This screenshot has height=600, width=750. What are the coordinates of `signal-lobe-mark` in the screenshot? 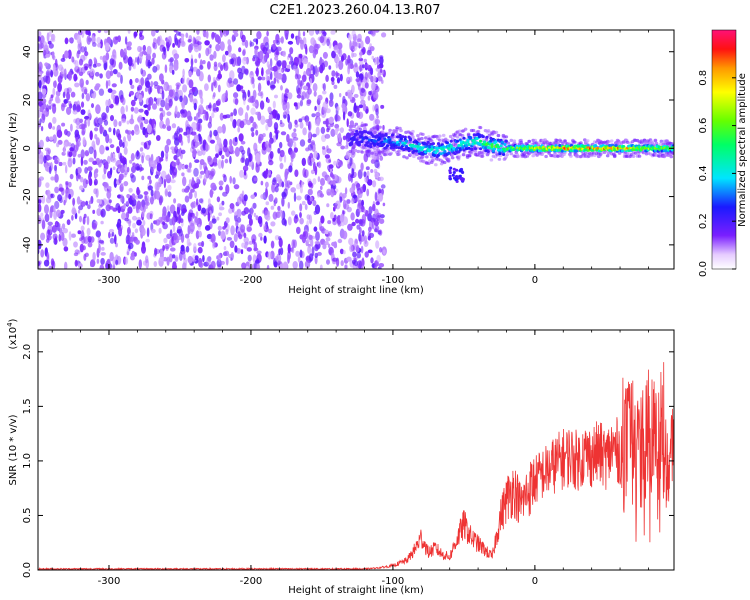 It's located at (454, 172).